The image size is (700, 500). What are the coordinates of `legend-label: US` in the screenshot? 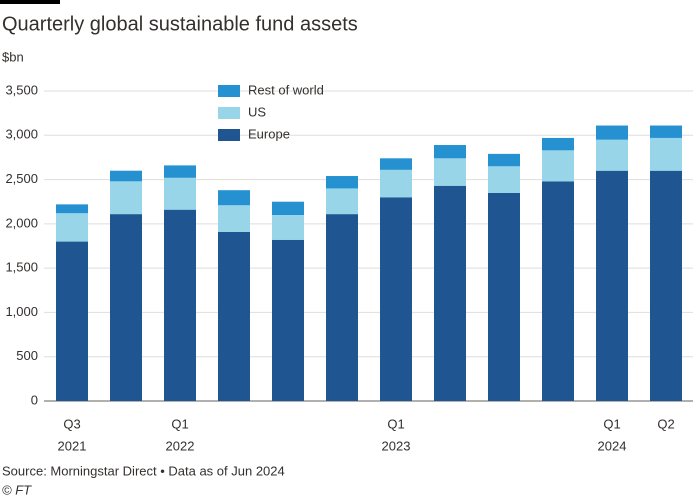 It's located at (257, 111).